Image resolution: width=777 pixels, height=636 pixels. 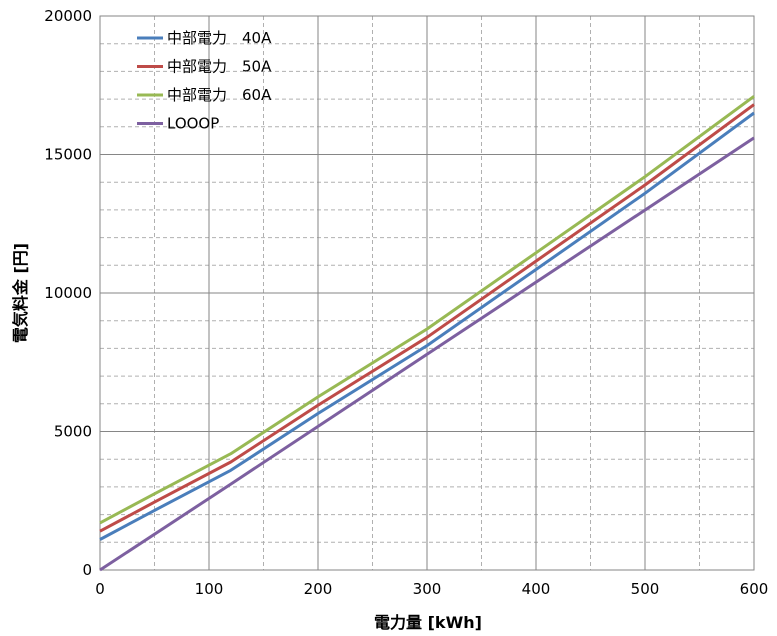 What do you see at coordinates (204, 81) in the screenshot?
I see `legend: 中部電力 40A 中部電力 50A 中部電力 60A LOOOP` at bounding box center [204, 81].